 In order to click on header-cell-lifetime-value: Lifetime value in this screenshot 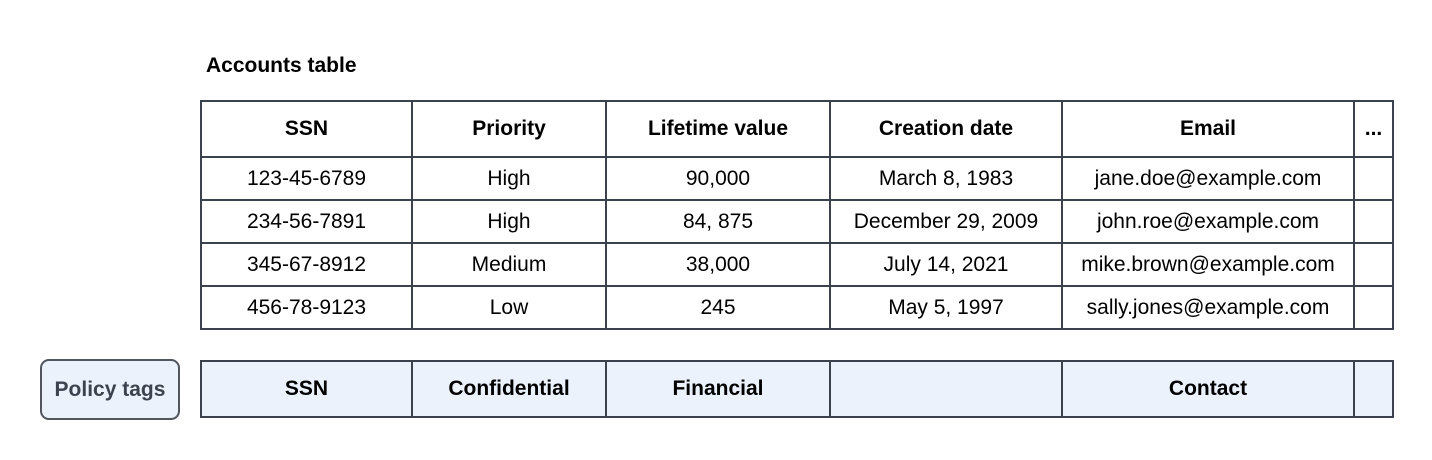, I will do `click(718, 129)`.